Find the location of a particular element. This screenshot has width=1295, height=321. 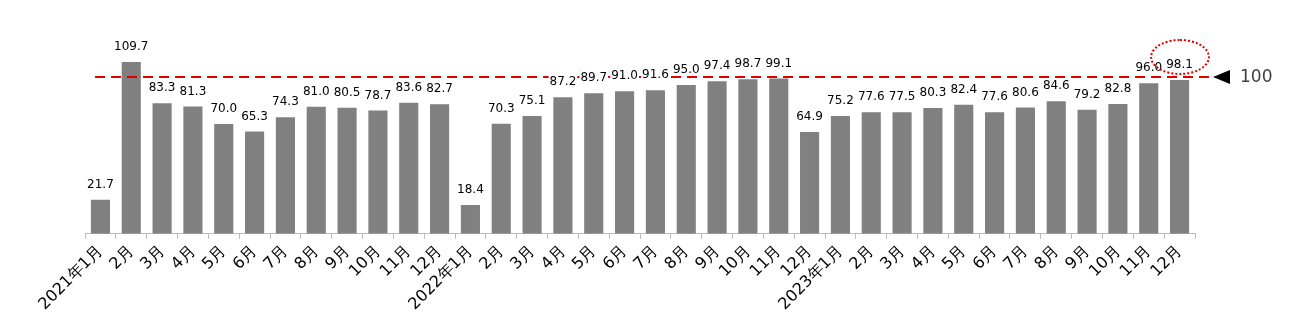

data-label: 78.7 is located at coordinates (378, 94).